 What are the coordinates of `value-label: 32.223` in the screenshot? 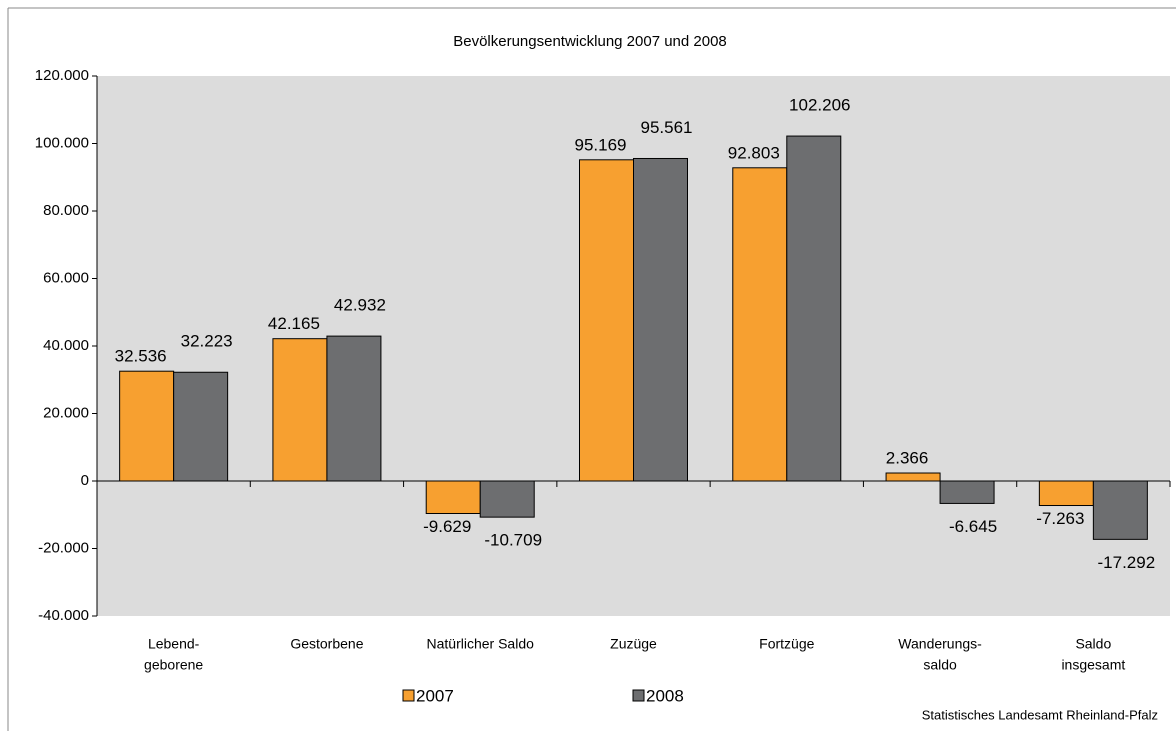 It's located at (207, 341).